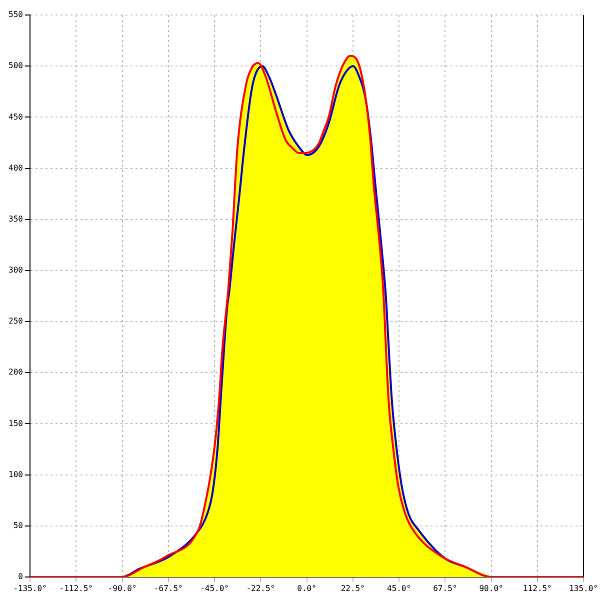  I want to click on x-tick-label: 112.5°, so click(537, 588).